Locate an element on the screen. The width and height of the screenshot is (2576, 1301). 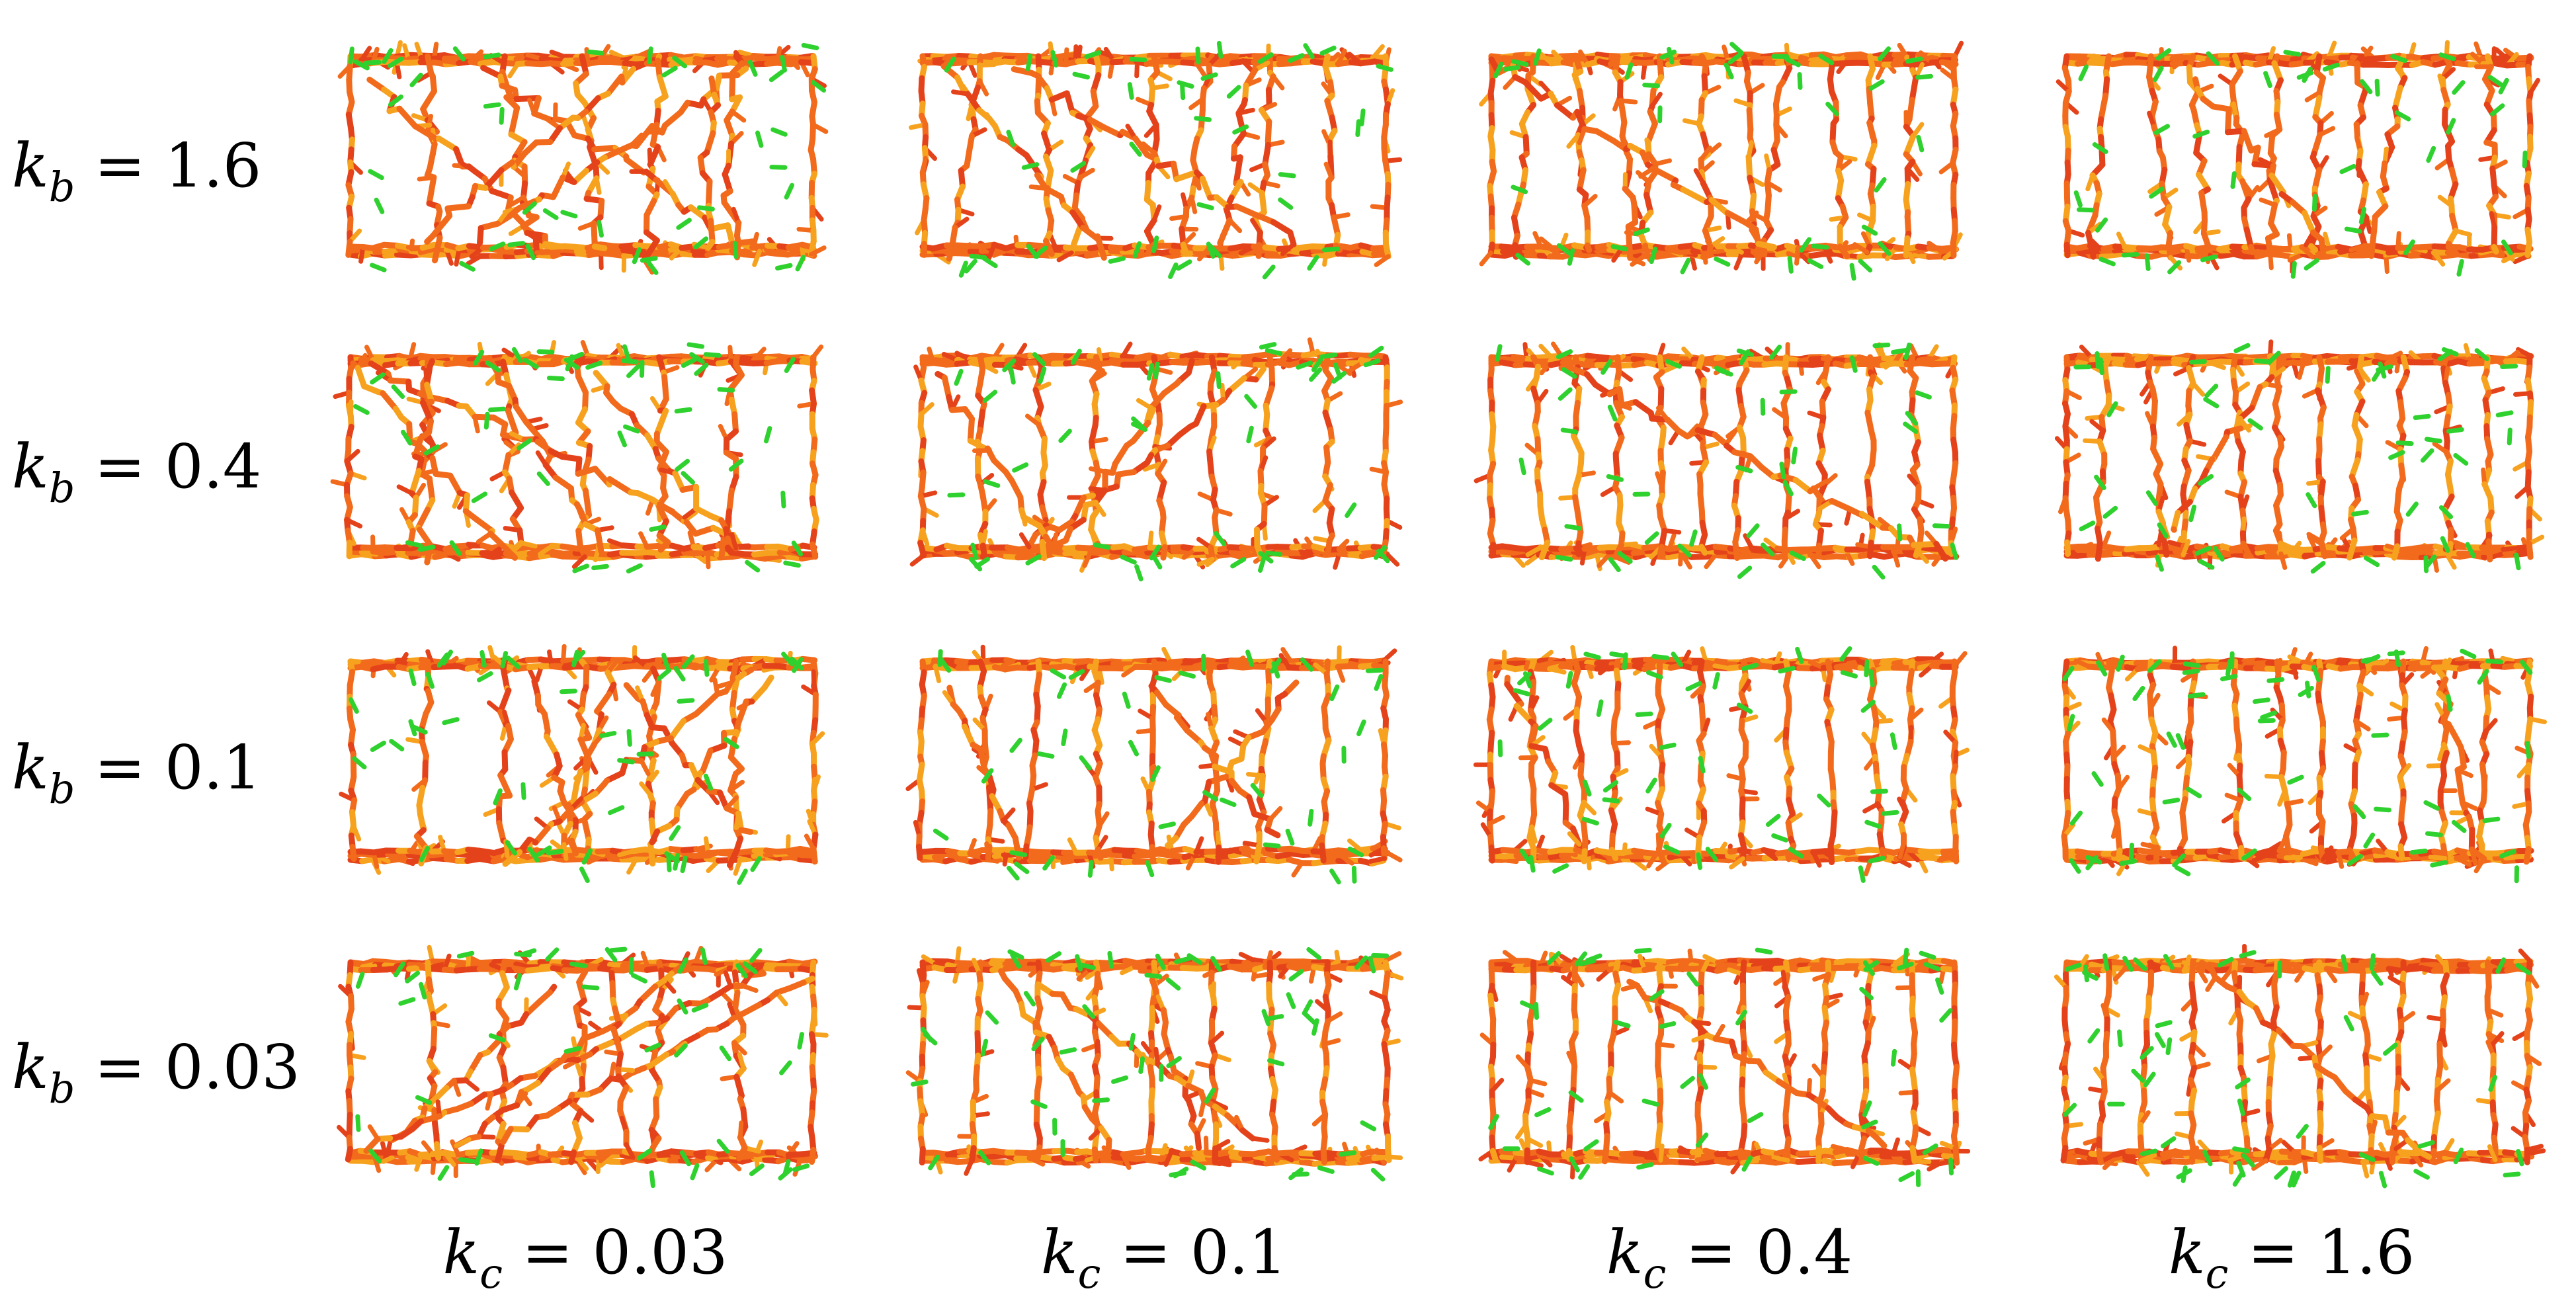
column-label-1: kc = 0.1 is located at coordinates (1164, 1257).